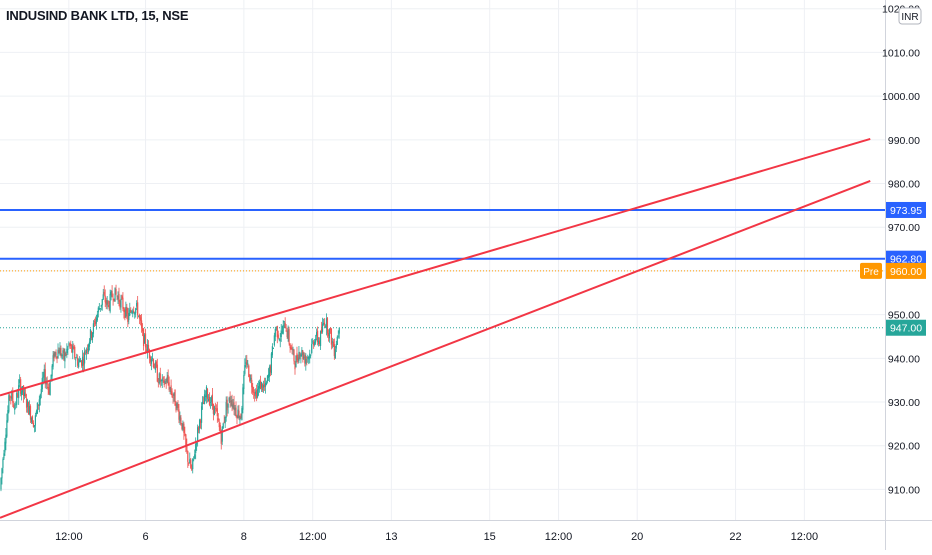 Image resolution: width=932 pixels, height=555 pixels. Describe the element at coordinates (69, 537) in the screenshot. I see `x-tick-label: 12:00` at that location.